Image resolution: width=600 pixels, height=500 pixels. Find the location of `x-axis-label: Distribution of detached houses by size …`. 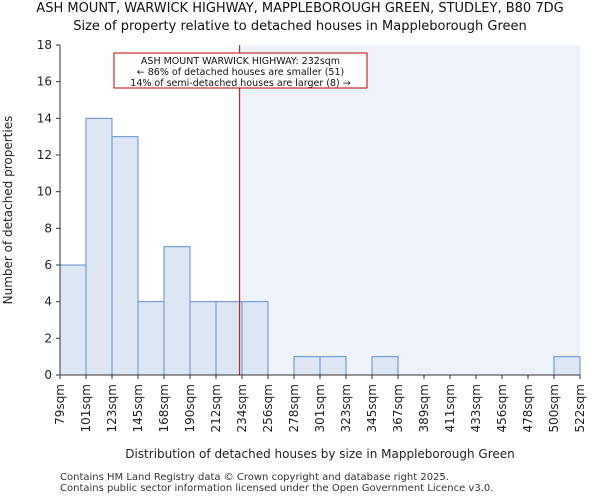

x-axis-label: Distribution of detached houses by size … is located at coordinates (320, 454).